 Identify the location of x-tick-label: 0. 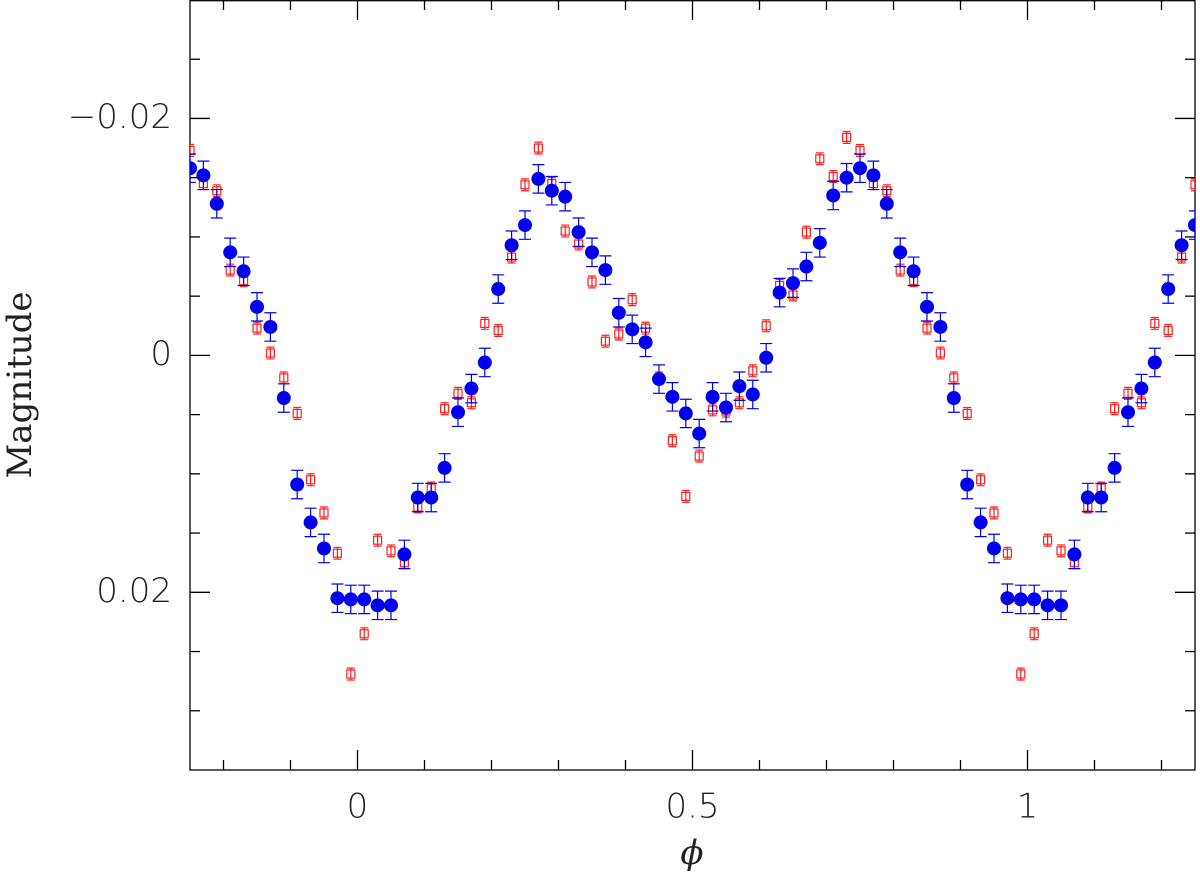
(358, 807).